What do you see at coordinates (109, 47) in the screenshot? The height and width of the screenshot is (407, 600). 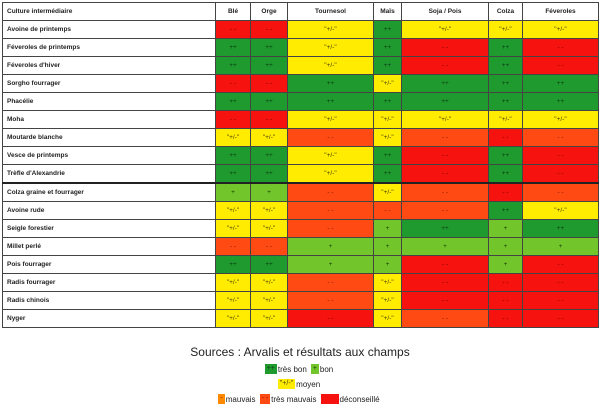 I see `row-label: Féveroles de printemps` at bounding box center [109, 47].